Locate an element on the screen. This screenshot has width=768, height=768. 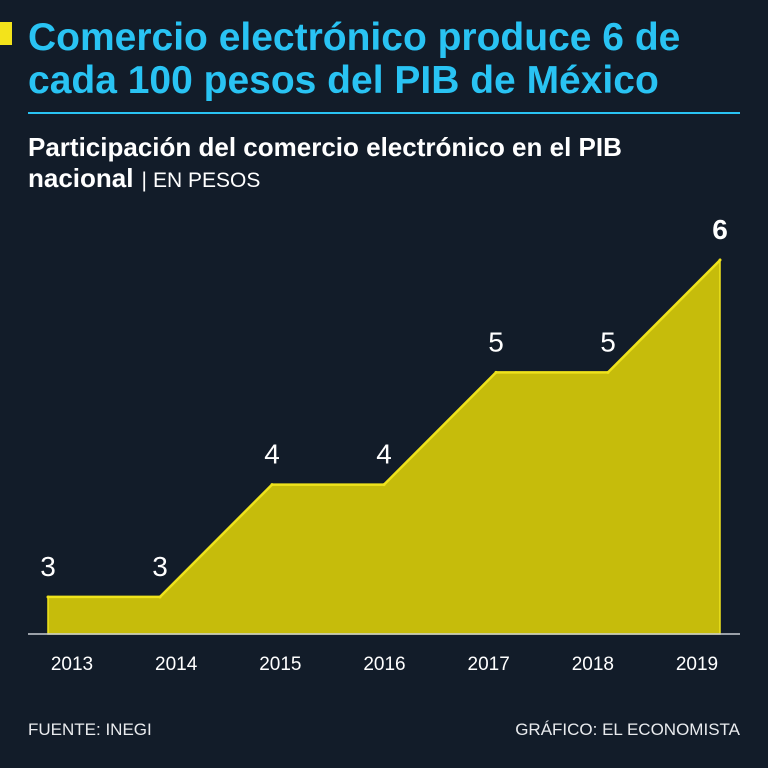
x-tick-label: 2016 is located at coordinates (384, 664).